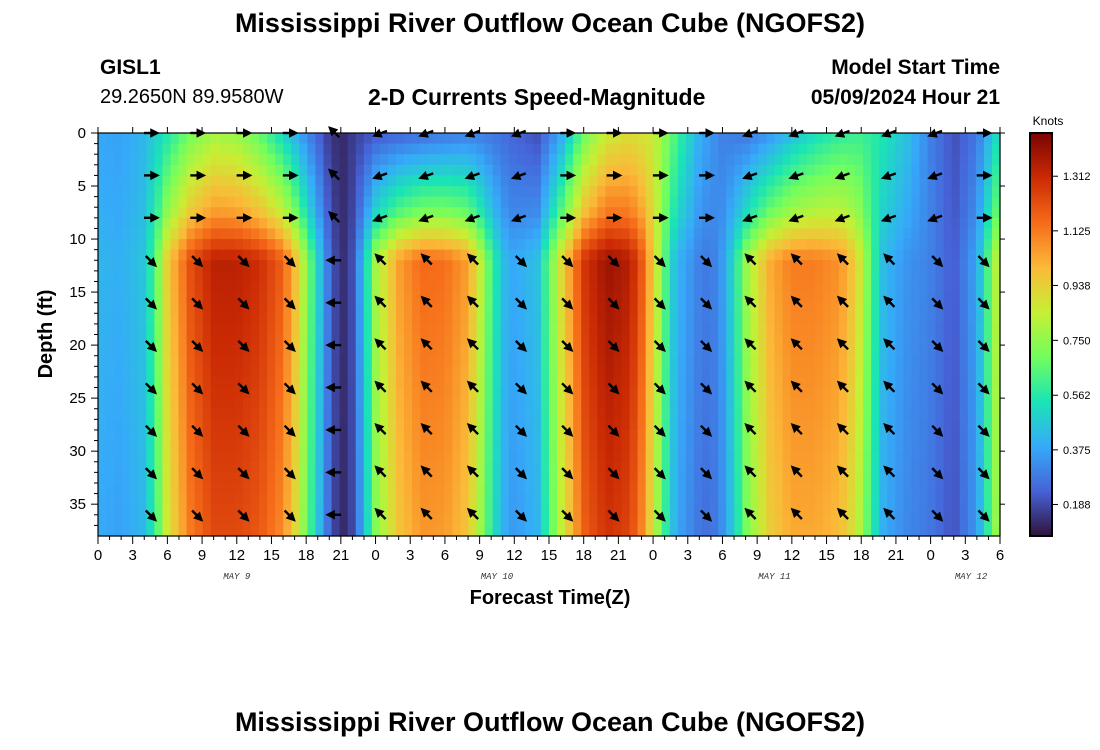 This screenshot has width=1100, height=750. I want to click on station-coordinates: 29.2650N 89.9580W, so click(192, 97).